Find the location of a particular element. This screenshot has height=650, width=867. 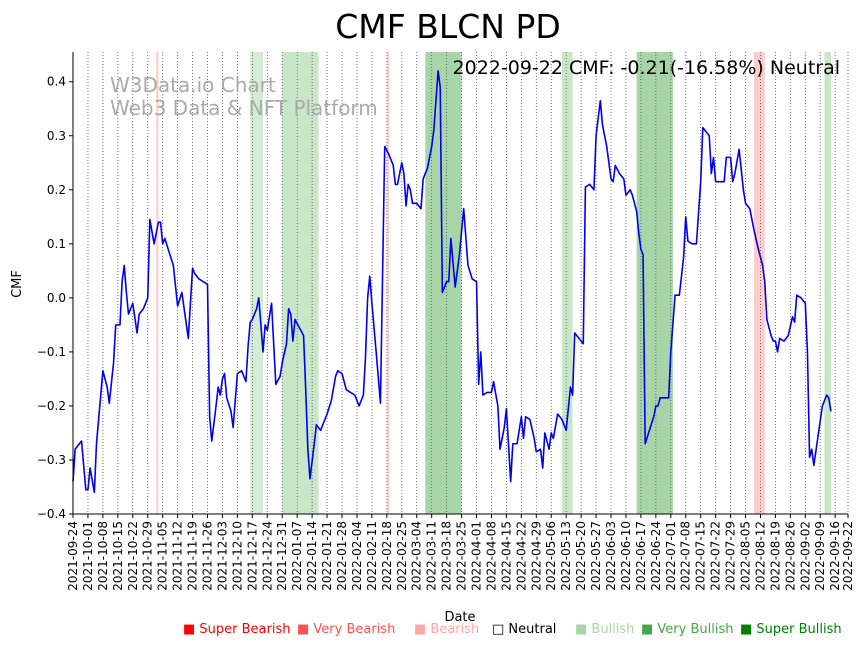

x-tick-label-29: 2022-04-15 is located at coordinates (506, 556).